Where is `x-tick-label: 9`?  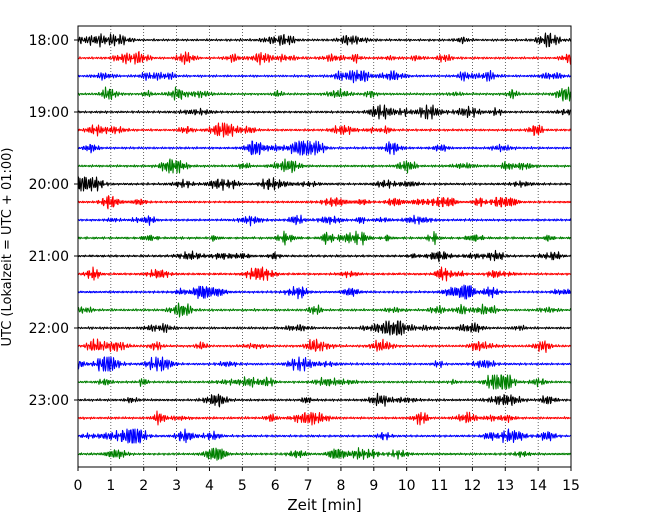
x-tick-label: 9 is located at coordinates (373, 486).